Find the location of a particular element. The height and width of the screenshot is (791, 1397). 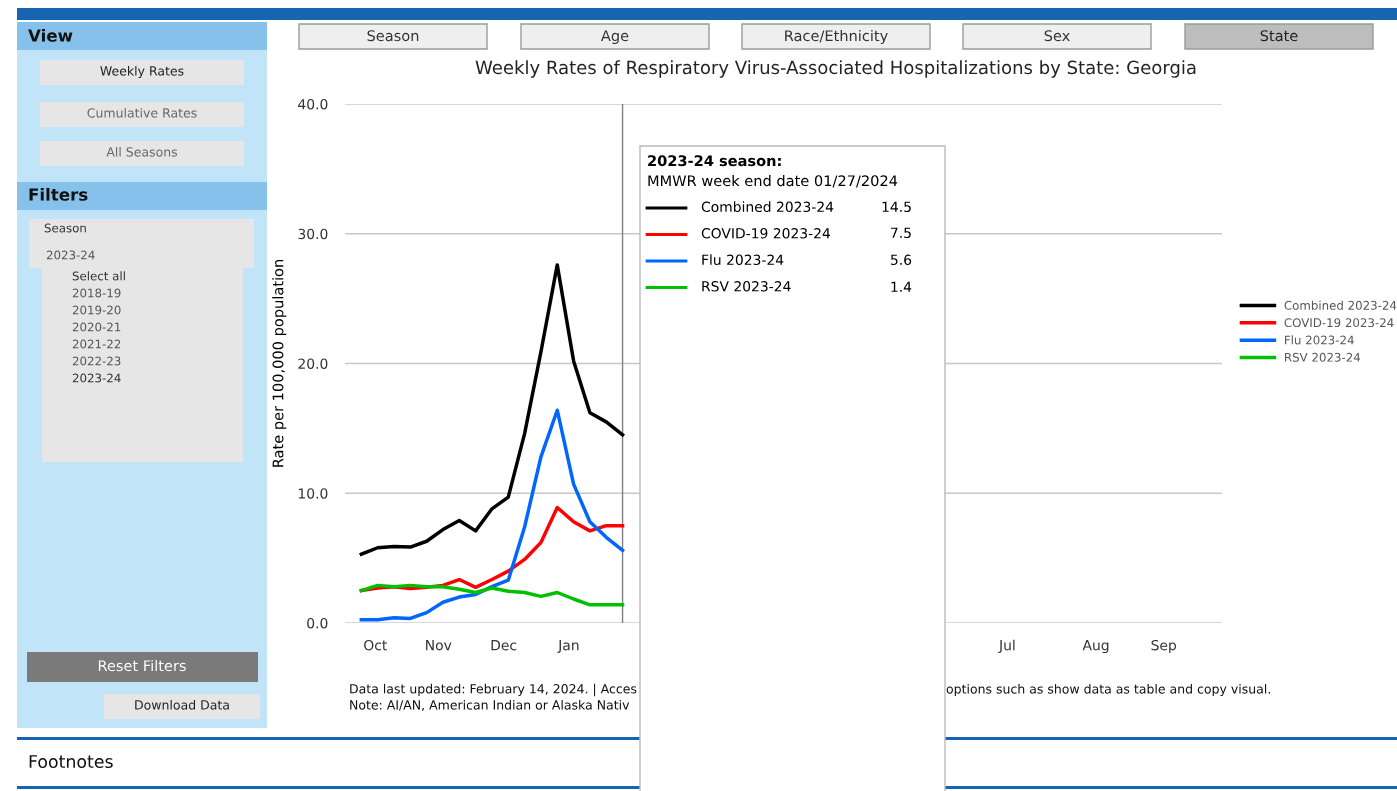

legend-label: RSV 2023-24 is located at coordinates (746, 286).